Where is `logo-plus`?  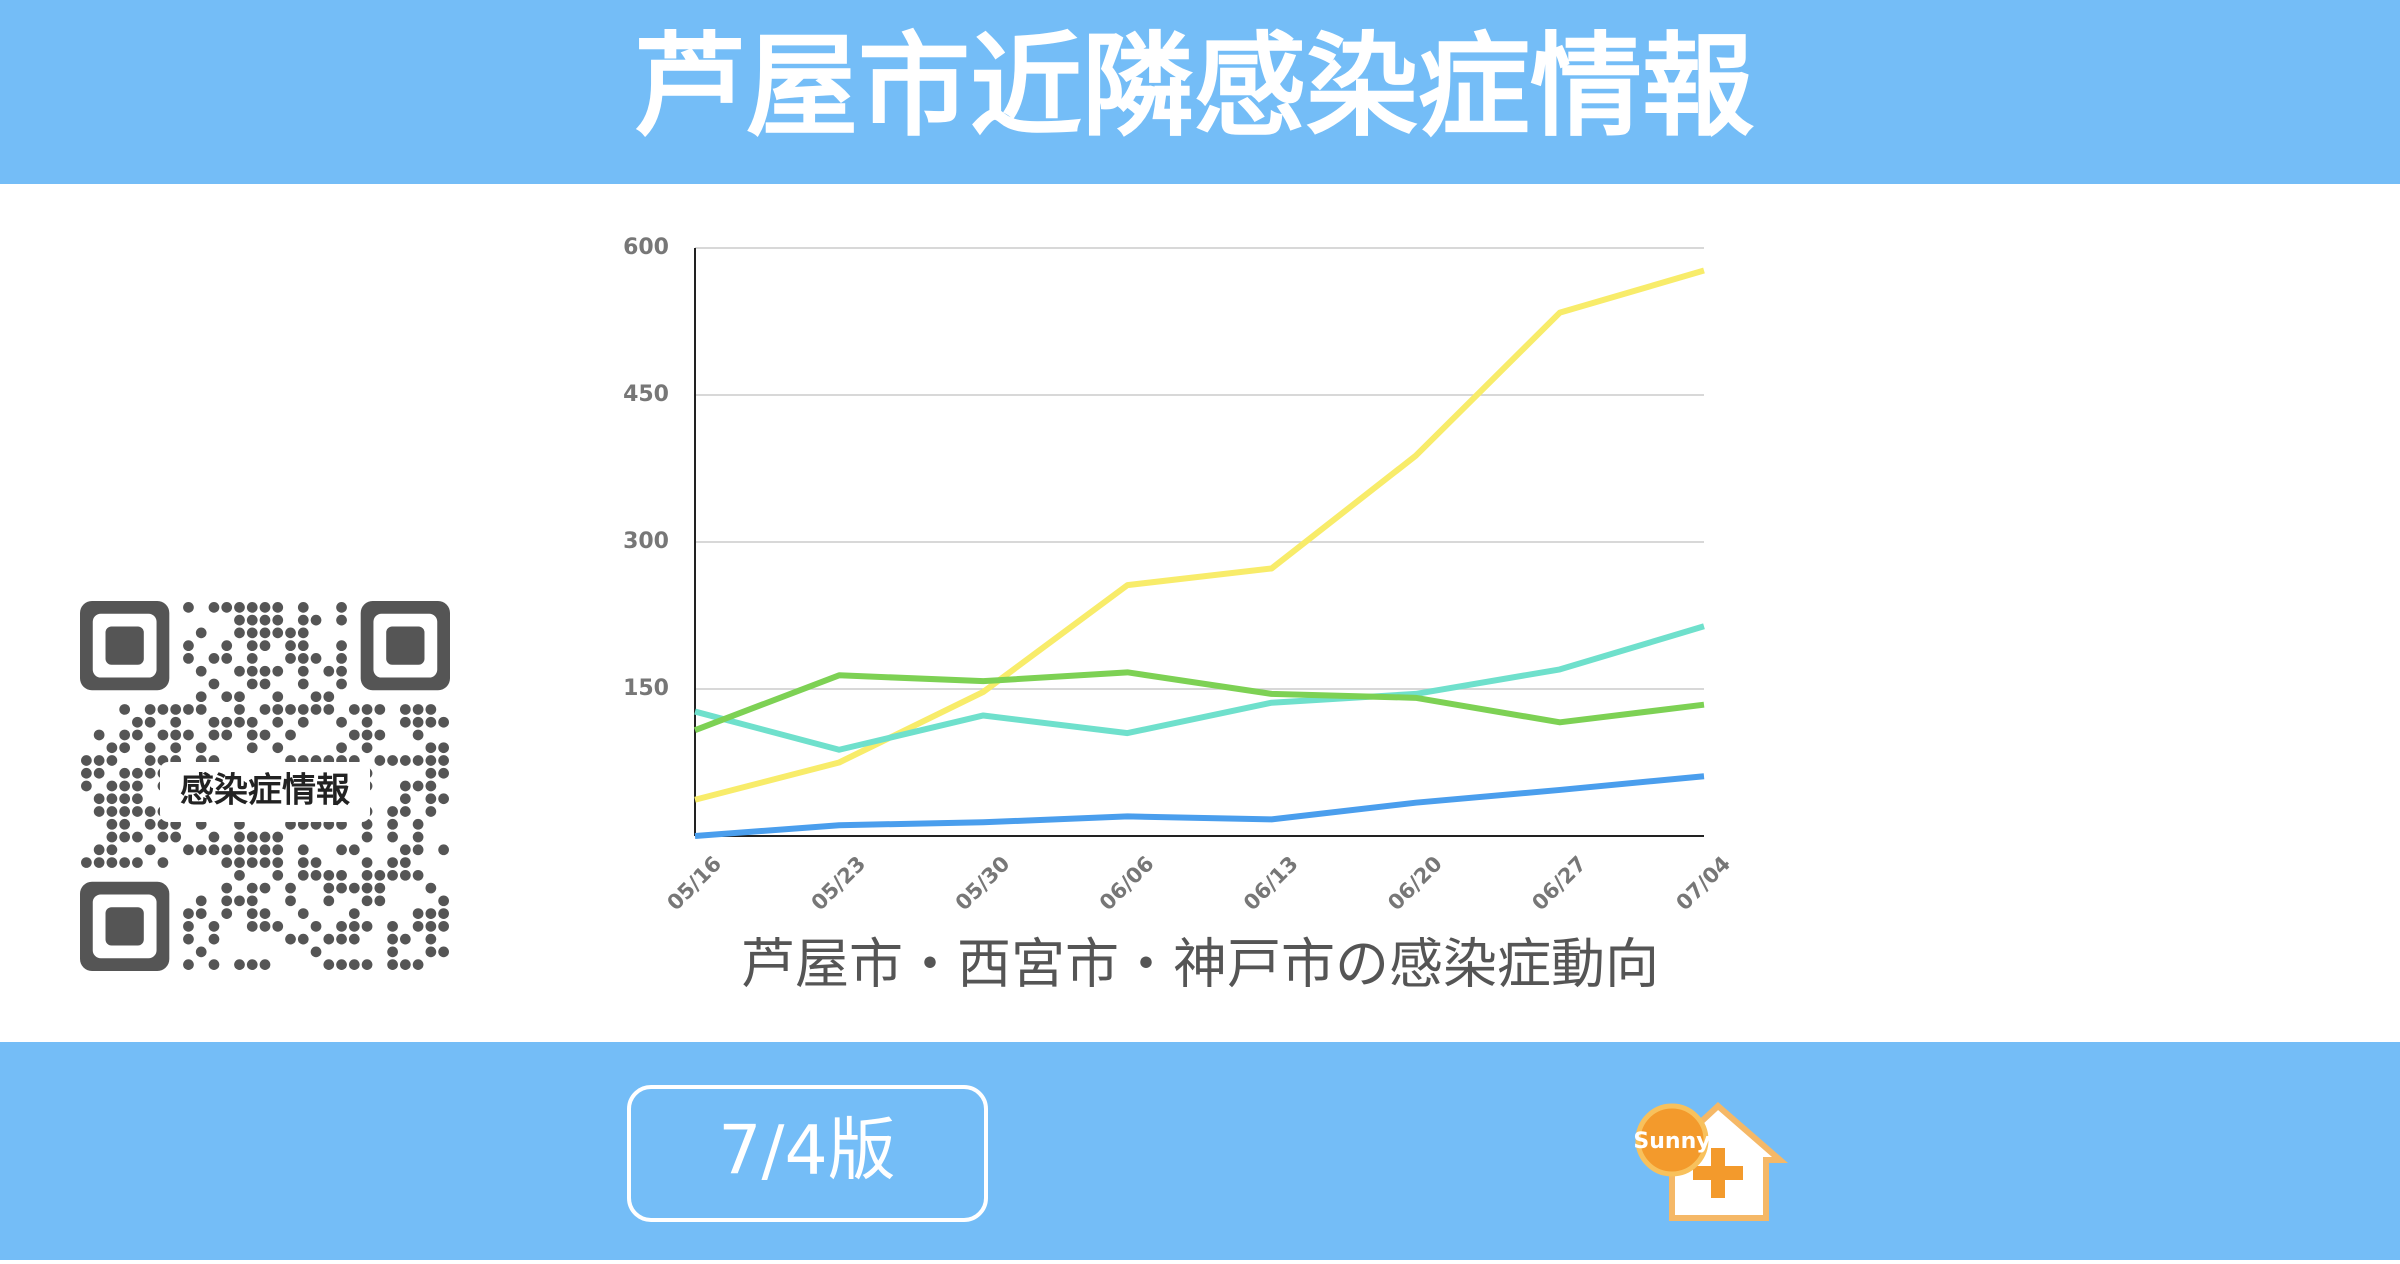 logo-plus is located at coordinates (1718, 1173).